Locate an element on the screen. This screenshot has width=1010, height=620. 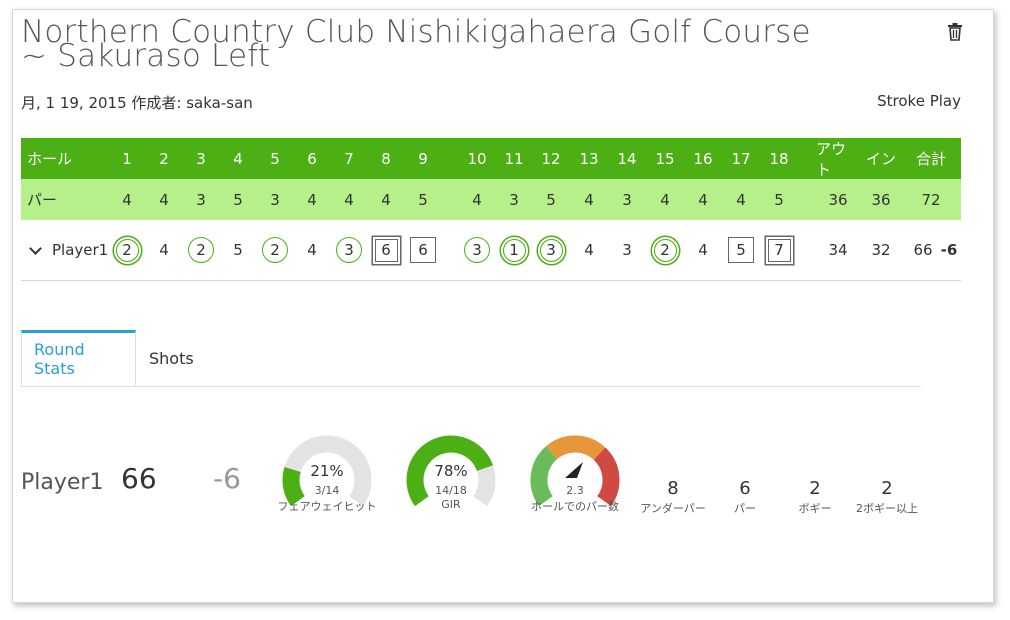
par-label: パー is located at coordinates (745, 508).